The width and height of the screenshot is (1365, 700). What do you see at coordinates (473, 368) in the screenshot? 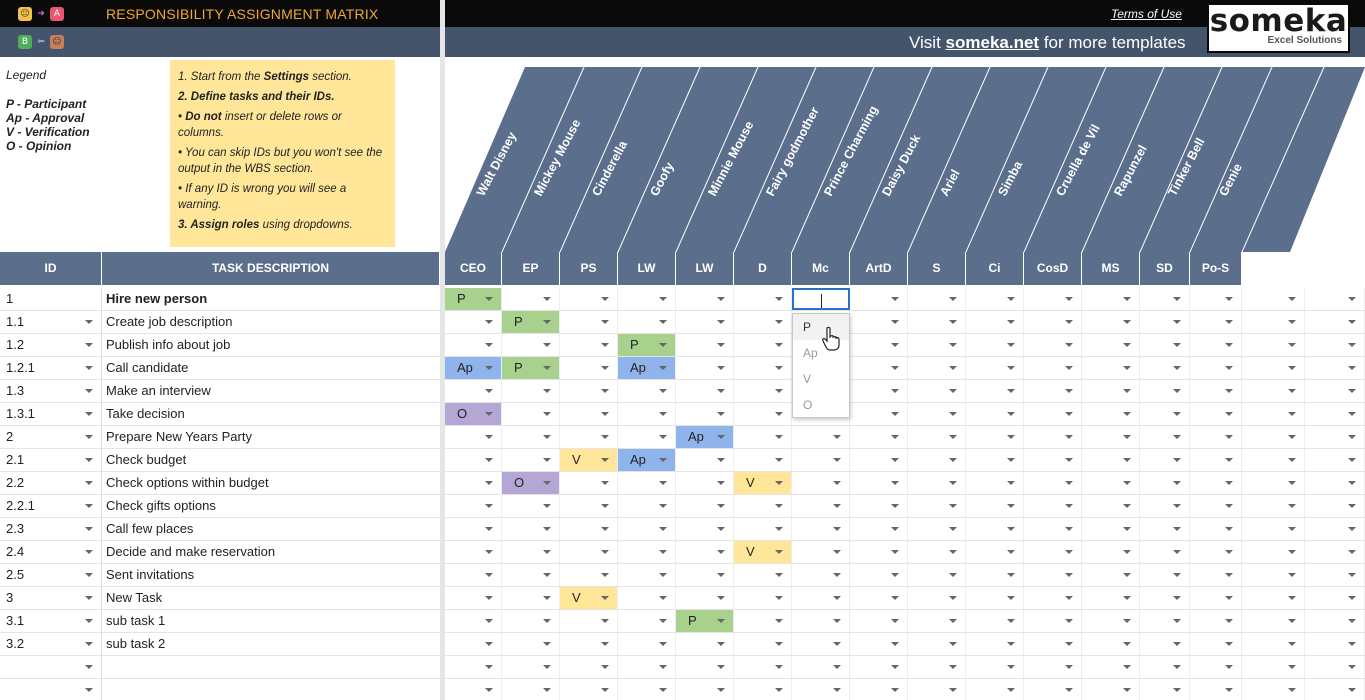
I see `role-cell: Ap` at bounding box center [473, 368].